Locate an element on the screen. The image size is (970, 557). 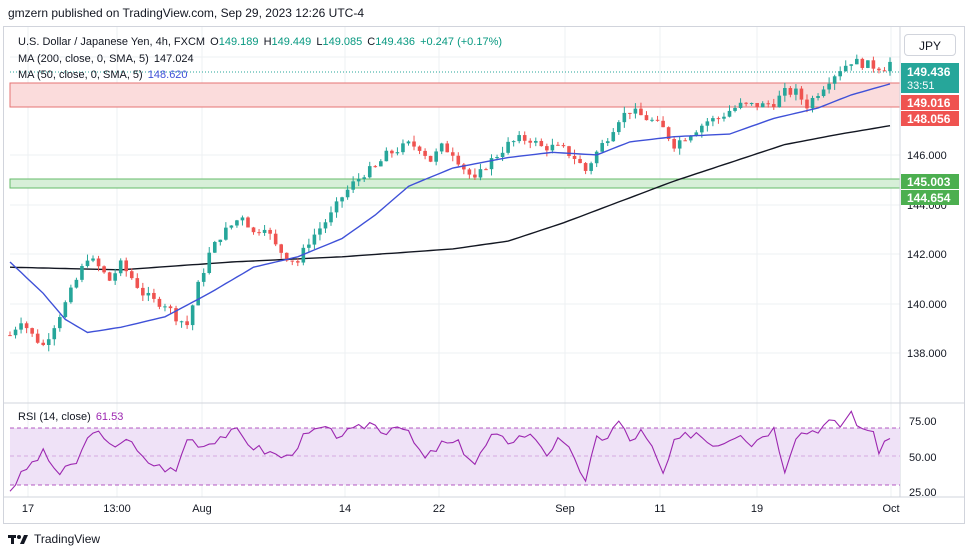
support-high-label: 145.003 is located at coordinates (929, 182).